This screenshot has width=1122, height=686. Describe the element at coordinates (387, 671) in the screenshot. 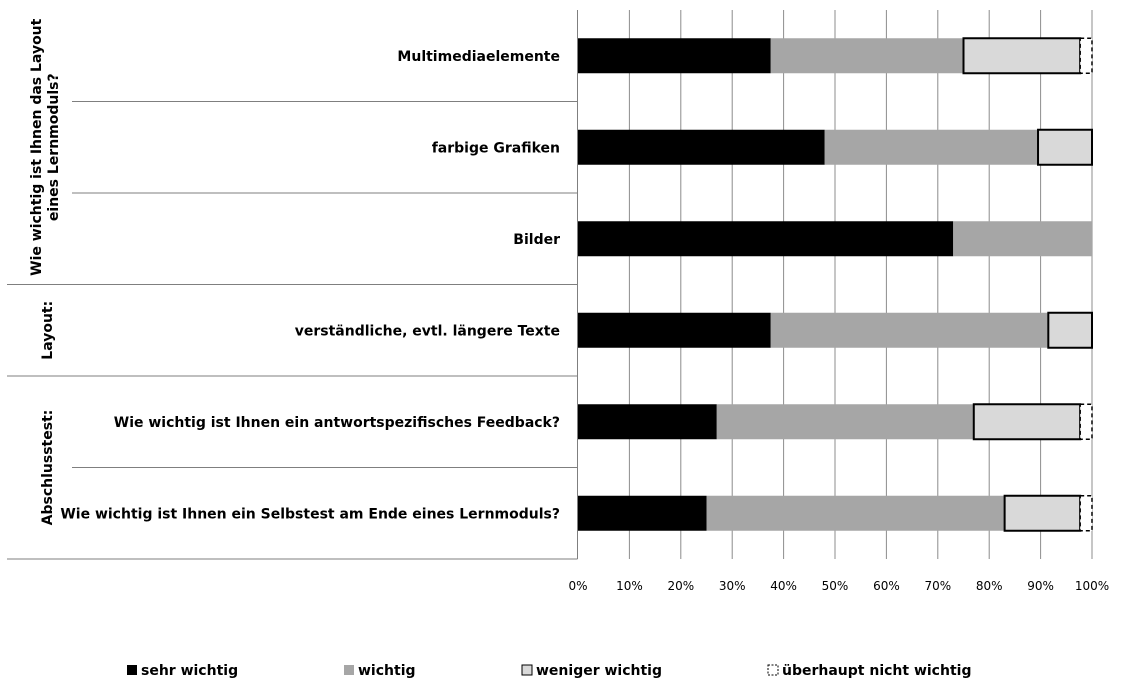

I see `legend-label: wichtig` at that location.